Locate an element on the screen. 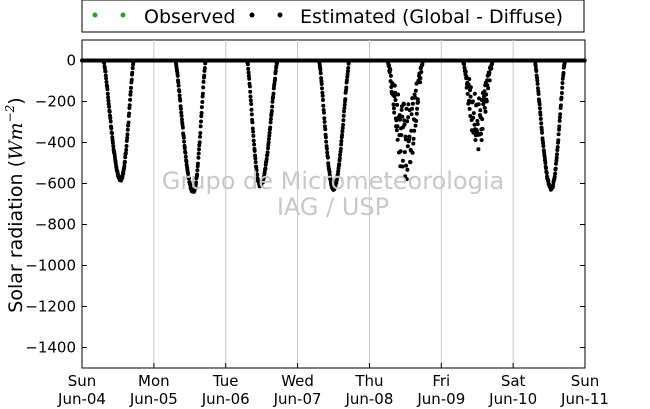 This screenshot has width=650, height=409. x-tick-date-7: Jun-11 is located at coordinates (584, 399).